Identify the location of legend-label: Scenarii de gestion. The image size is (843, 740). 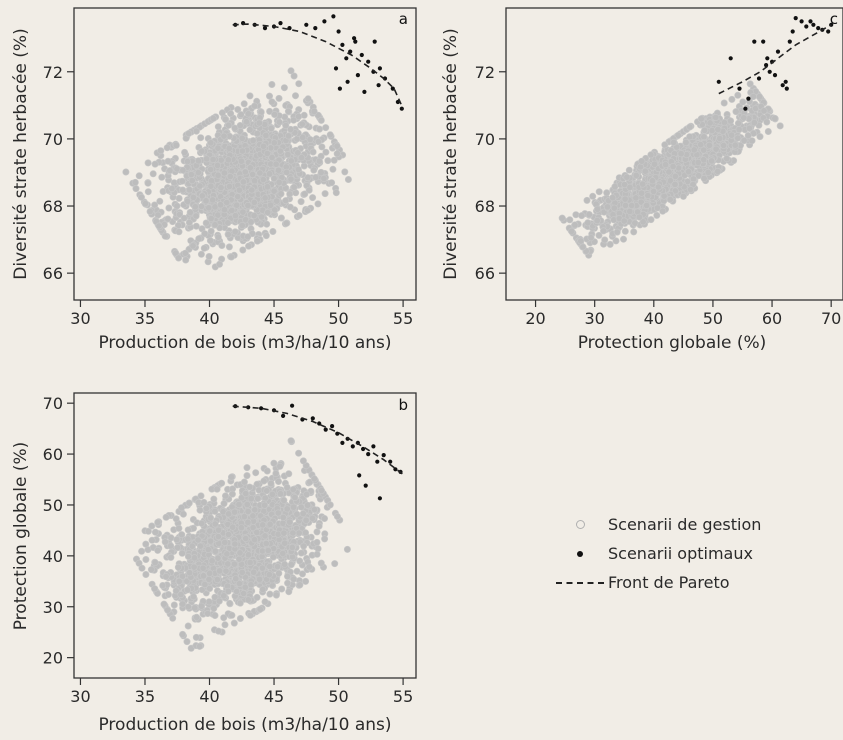
(685, 524).